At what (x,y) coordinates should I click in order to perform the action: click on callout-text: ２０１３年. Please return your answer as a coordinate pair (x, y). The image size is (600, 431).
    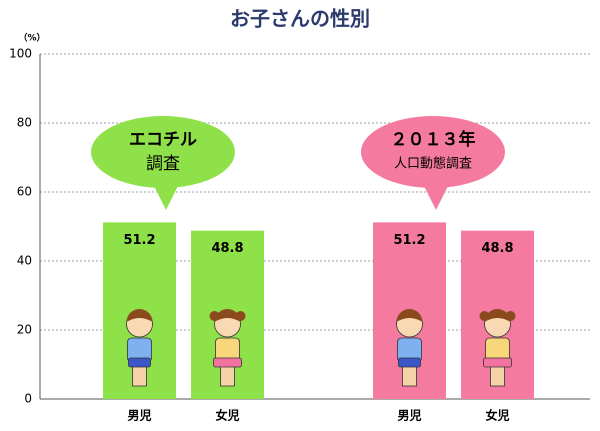
    Looking at the image, I should click on (433, 139).